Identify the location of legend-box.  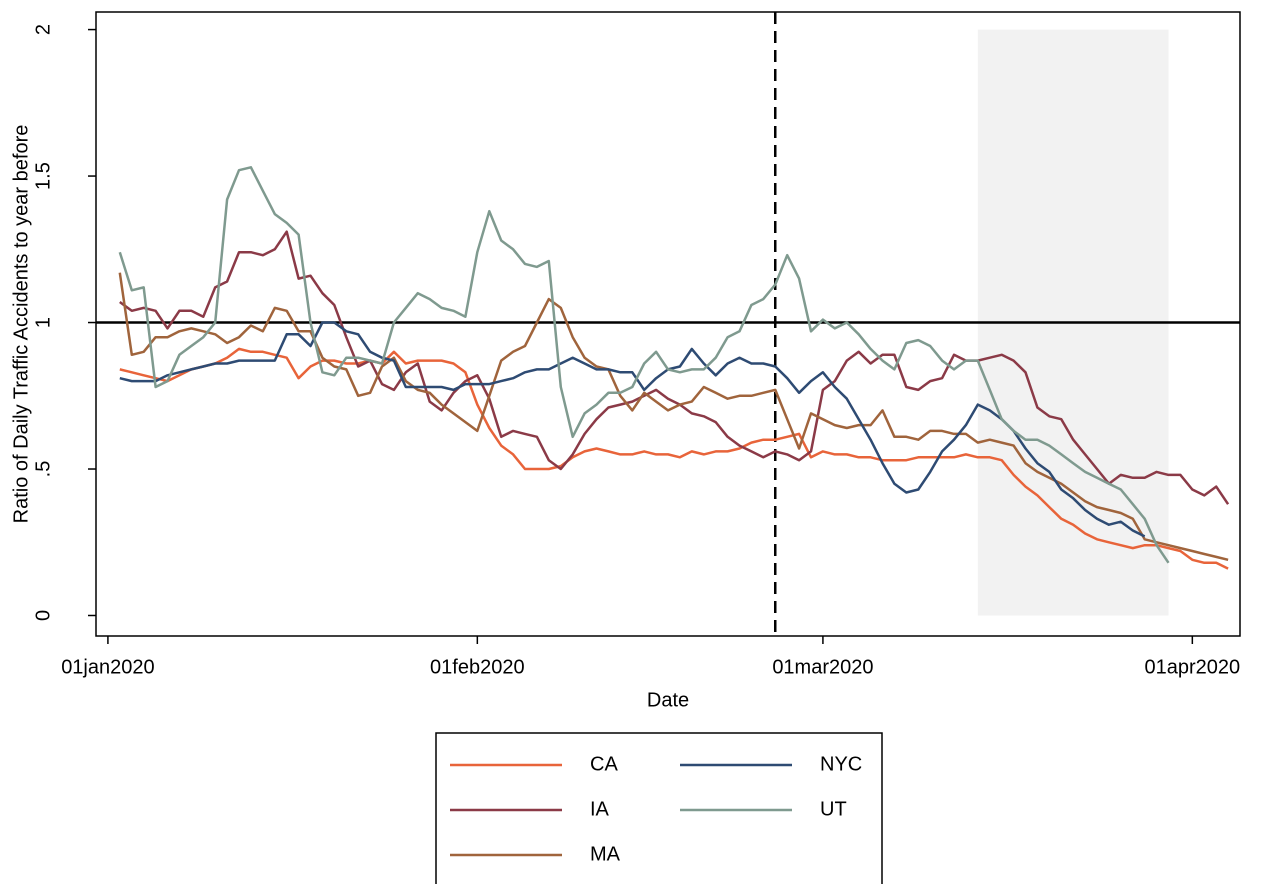
(659, 808).